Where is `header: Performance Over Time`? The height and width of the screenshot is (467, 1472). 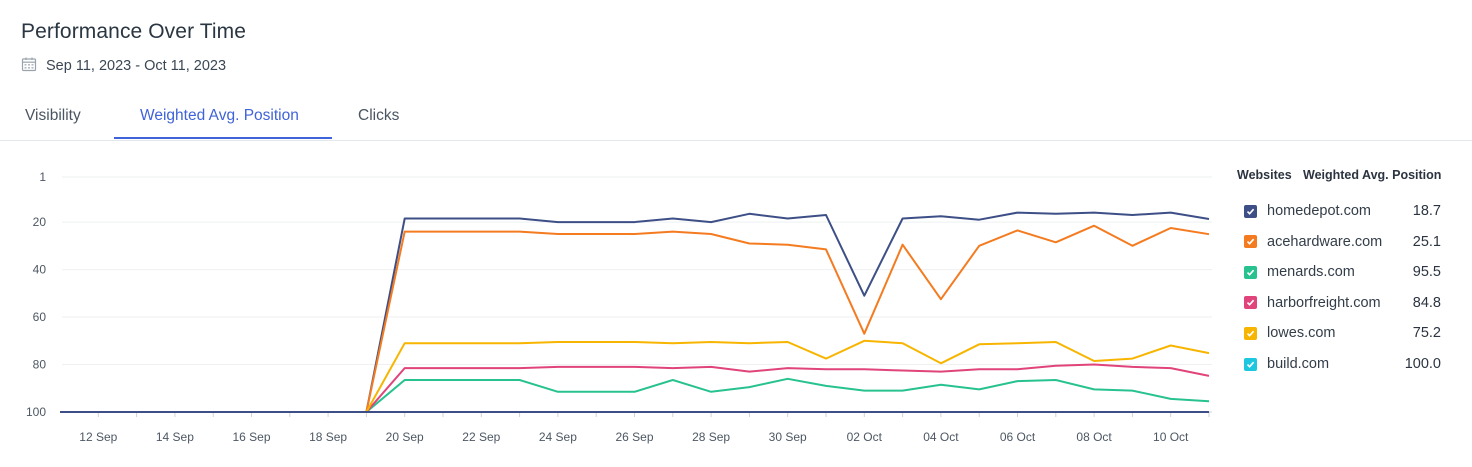
header: Performance Over Time is located at coordinates (133, 32).